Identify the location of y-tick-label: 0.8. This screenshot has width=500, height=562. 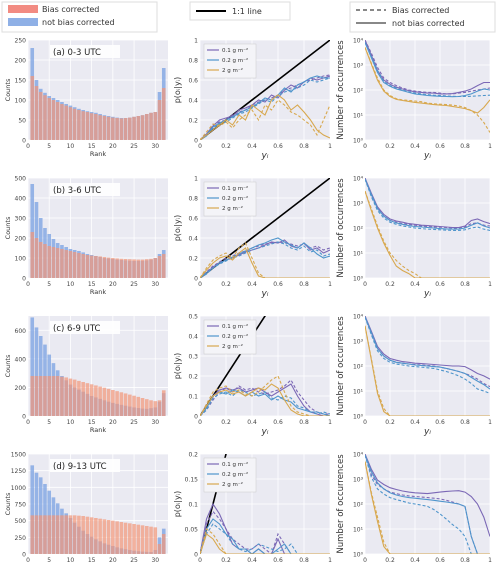
(193, 199).